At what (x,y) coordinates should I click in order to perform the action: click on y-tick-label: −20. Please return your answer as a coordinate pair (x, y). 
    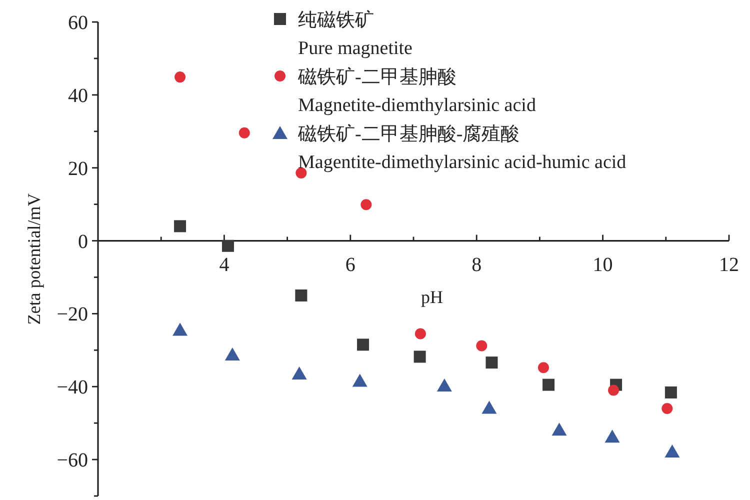
    Looking at the image, I should click on (72, 315).